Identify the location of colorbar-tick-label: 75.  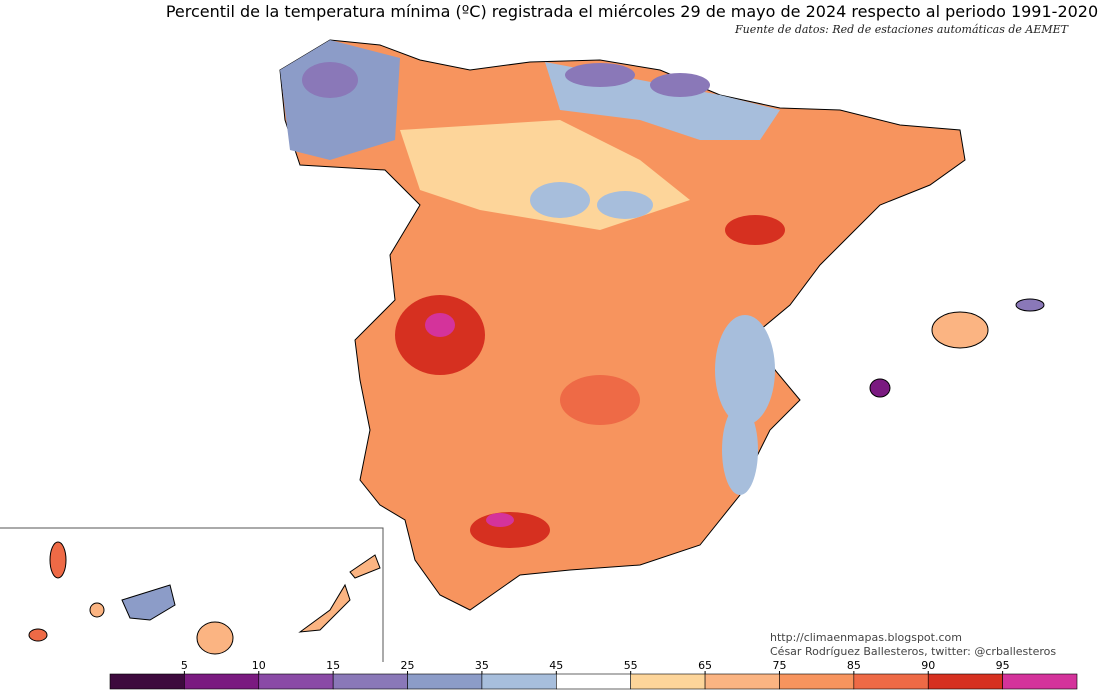
(779, 665).